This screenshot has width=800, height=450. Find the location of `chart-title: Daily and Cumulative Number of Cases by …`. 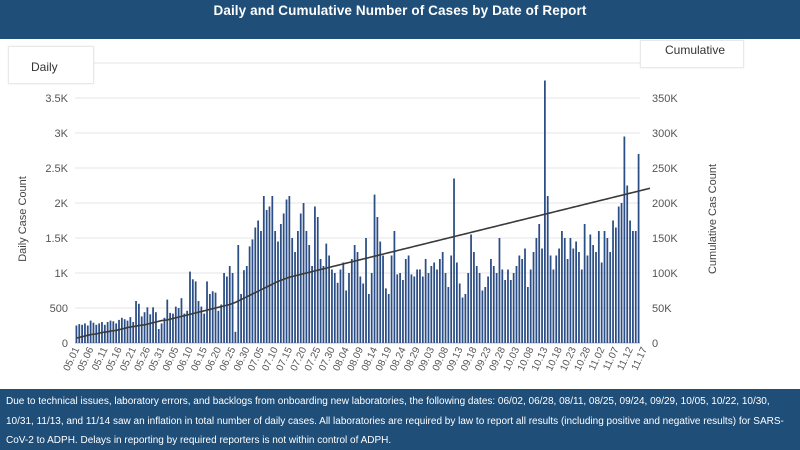

chart-title: Daily and Cumulative Number of Cases by … is located at coordinates (400, 10).